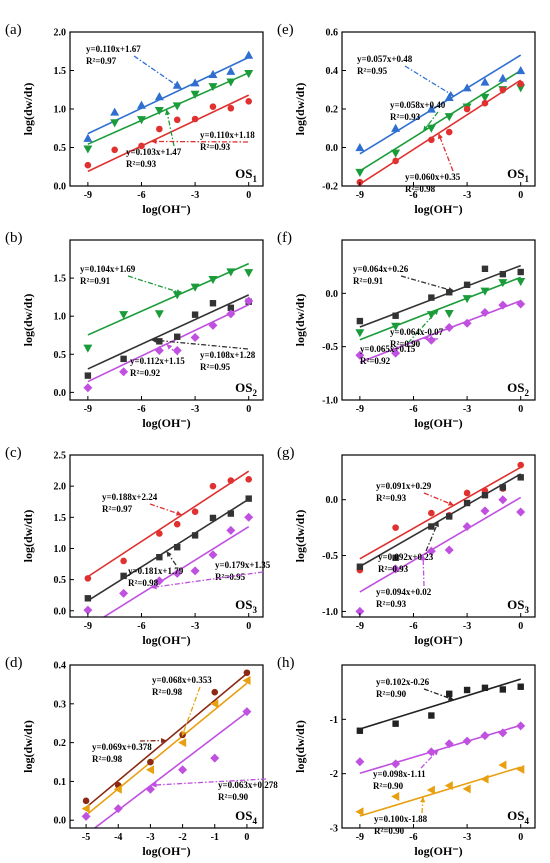  Describe the element at coordinates (406, 557) in the screenshot. I see `equation-label: y=0.092x+0.23` at that location.